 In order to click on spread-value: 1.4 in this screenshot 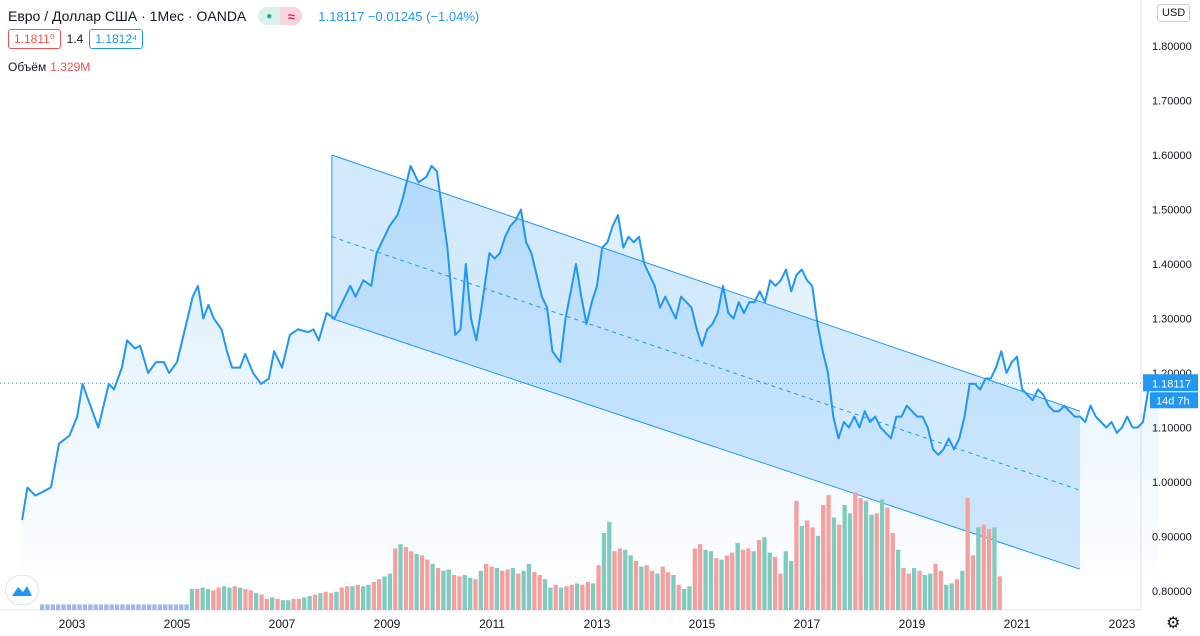, I will do `click(75, 39)`.